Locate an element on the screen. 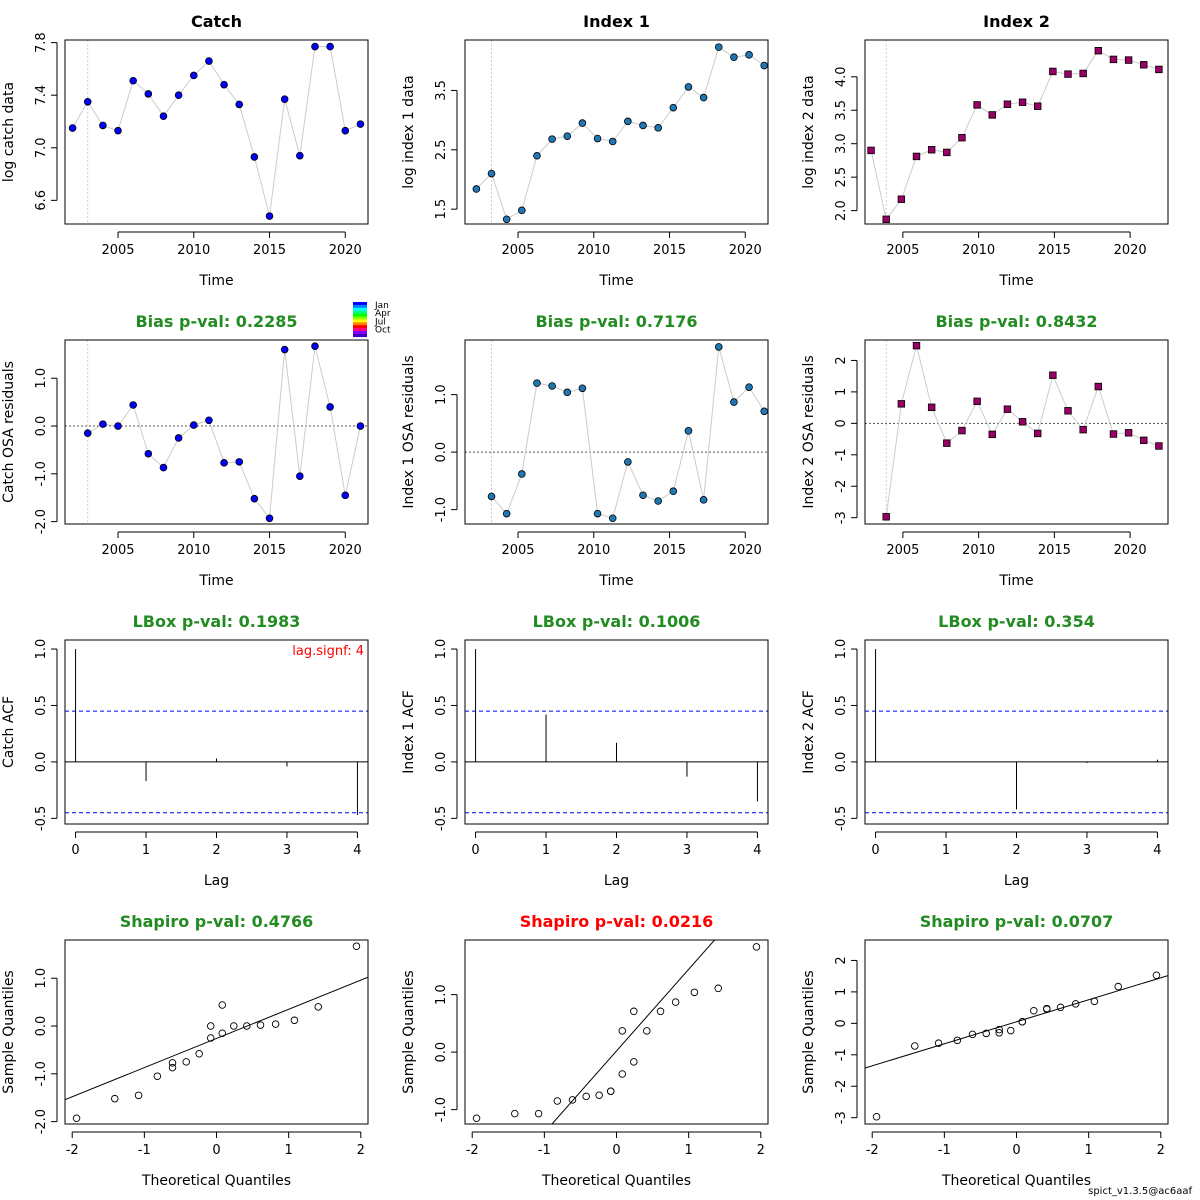 The height and width of the screenshot is (1200, 1200). y-tick-label: 0.5 is located at coordinates (41, 705).